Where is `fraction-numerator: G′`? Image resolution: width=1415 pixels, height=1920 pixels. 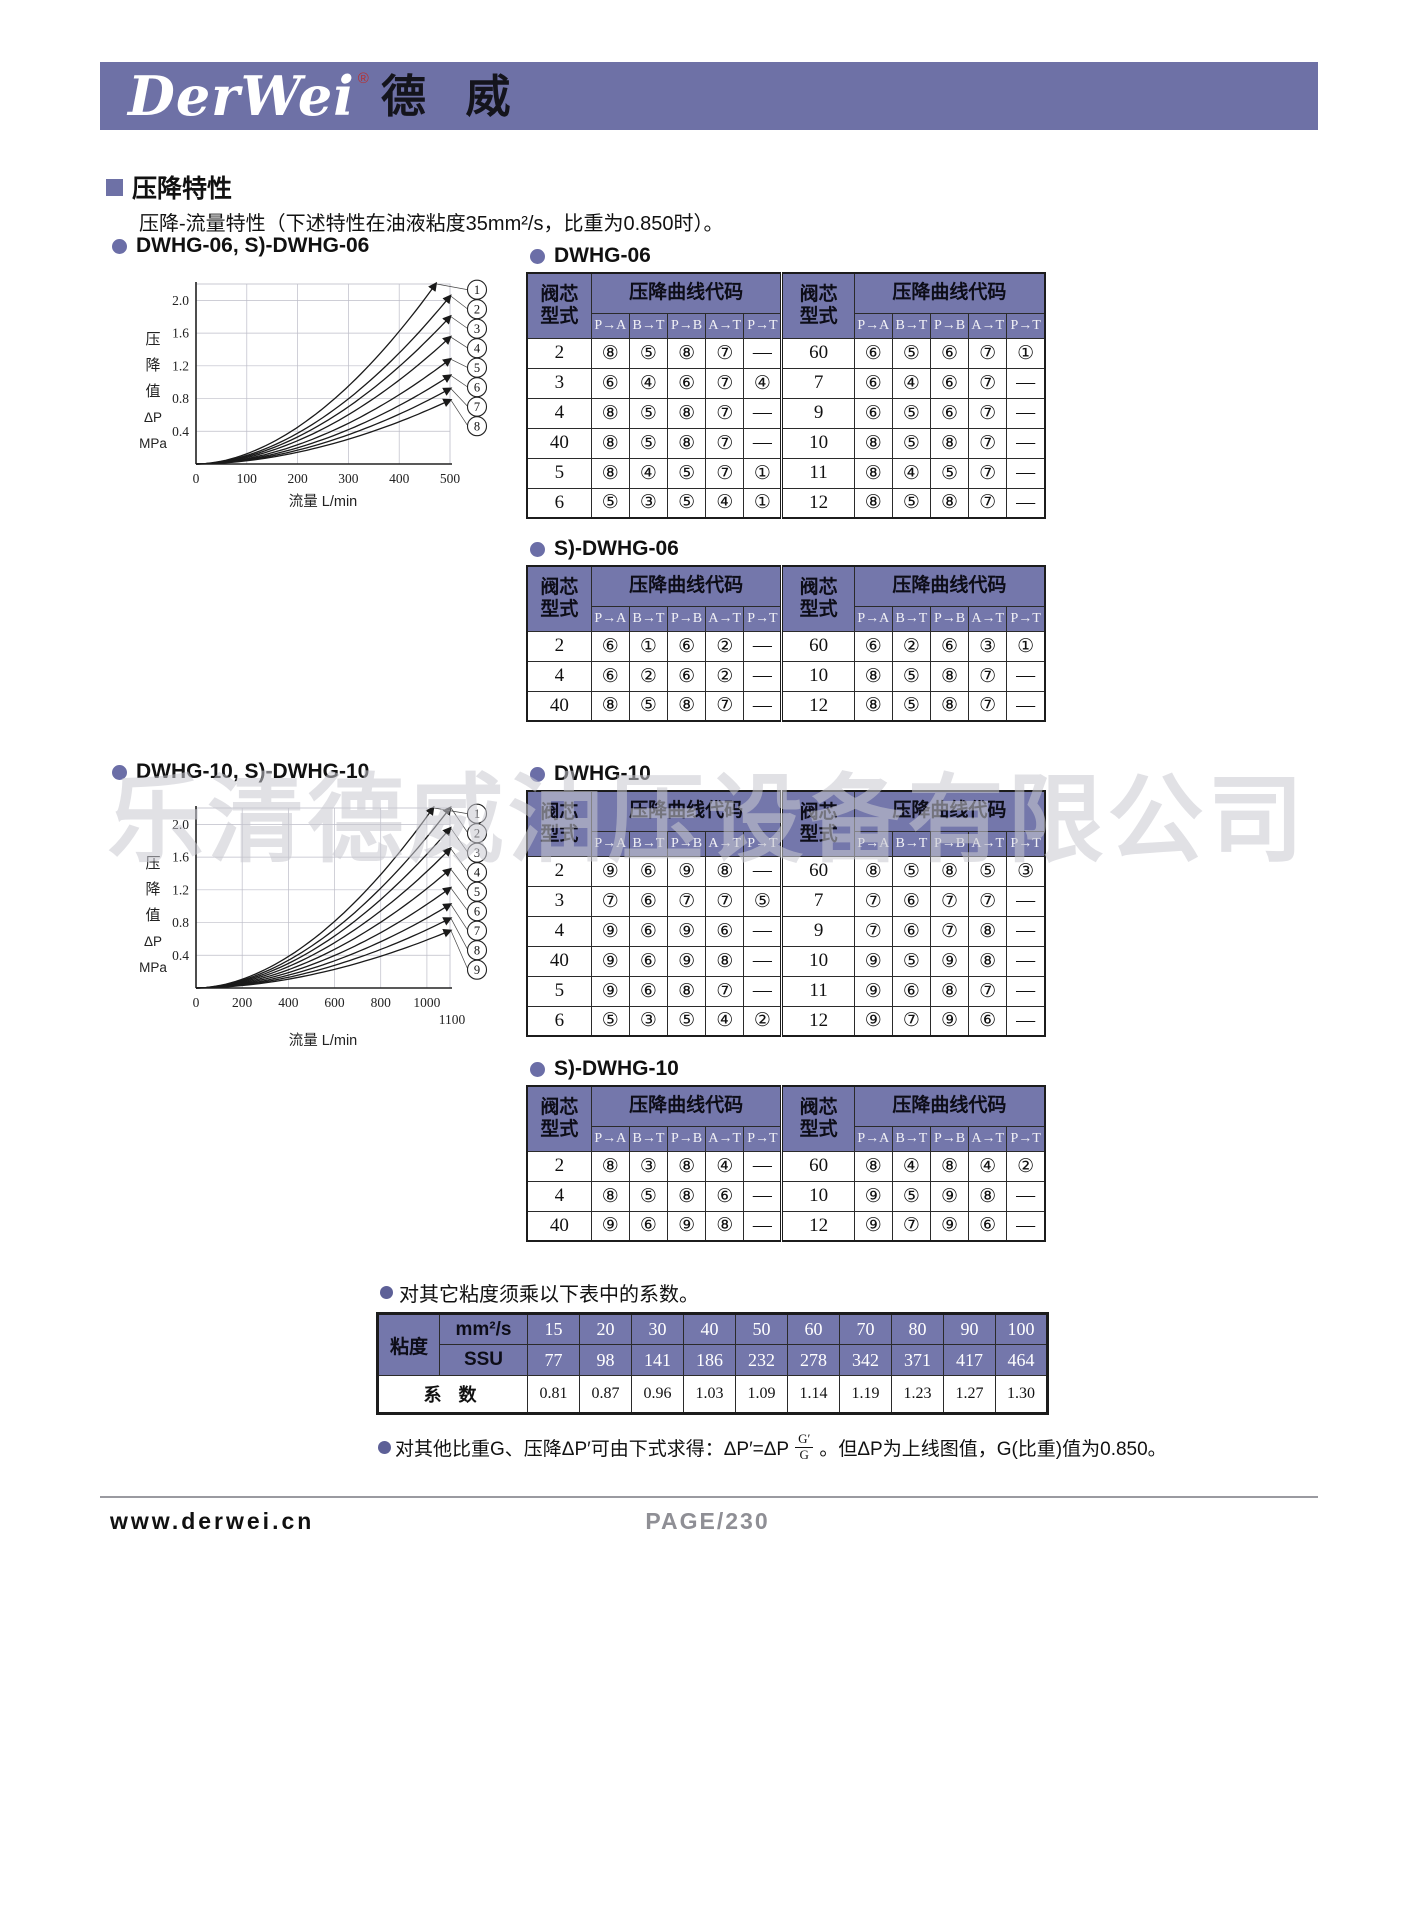 fraction-numerator: G′ is located at coordinates (804, 1439).